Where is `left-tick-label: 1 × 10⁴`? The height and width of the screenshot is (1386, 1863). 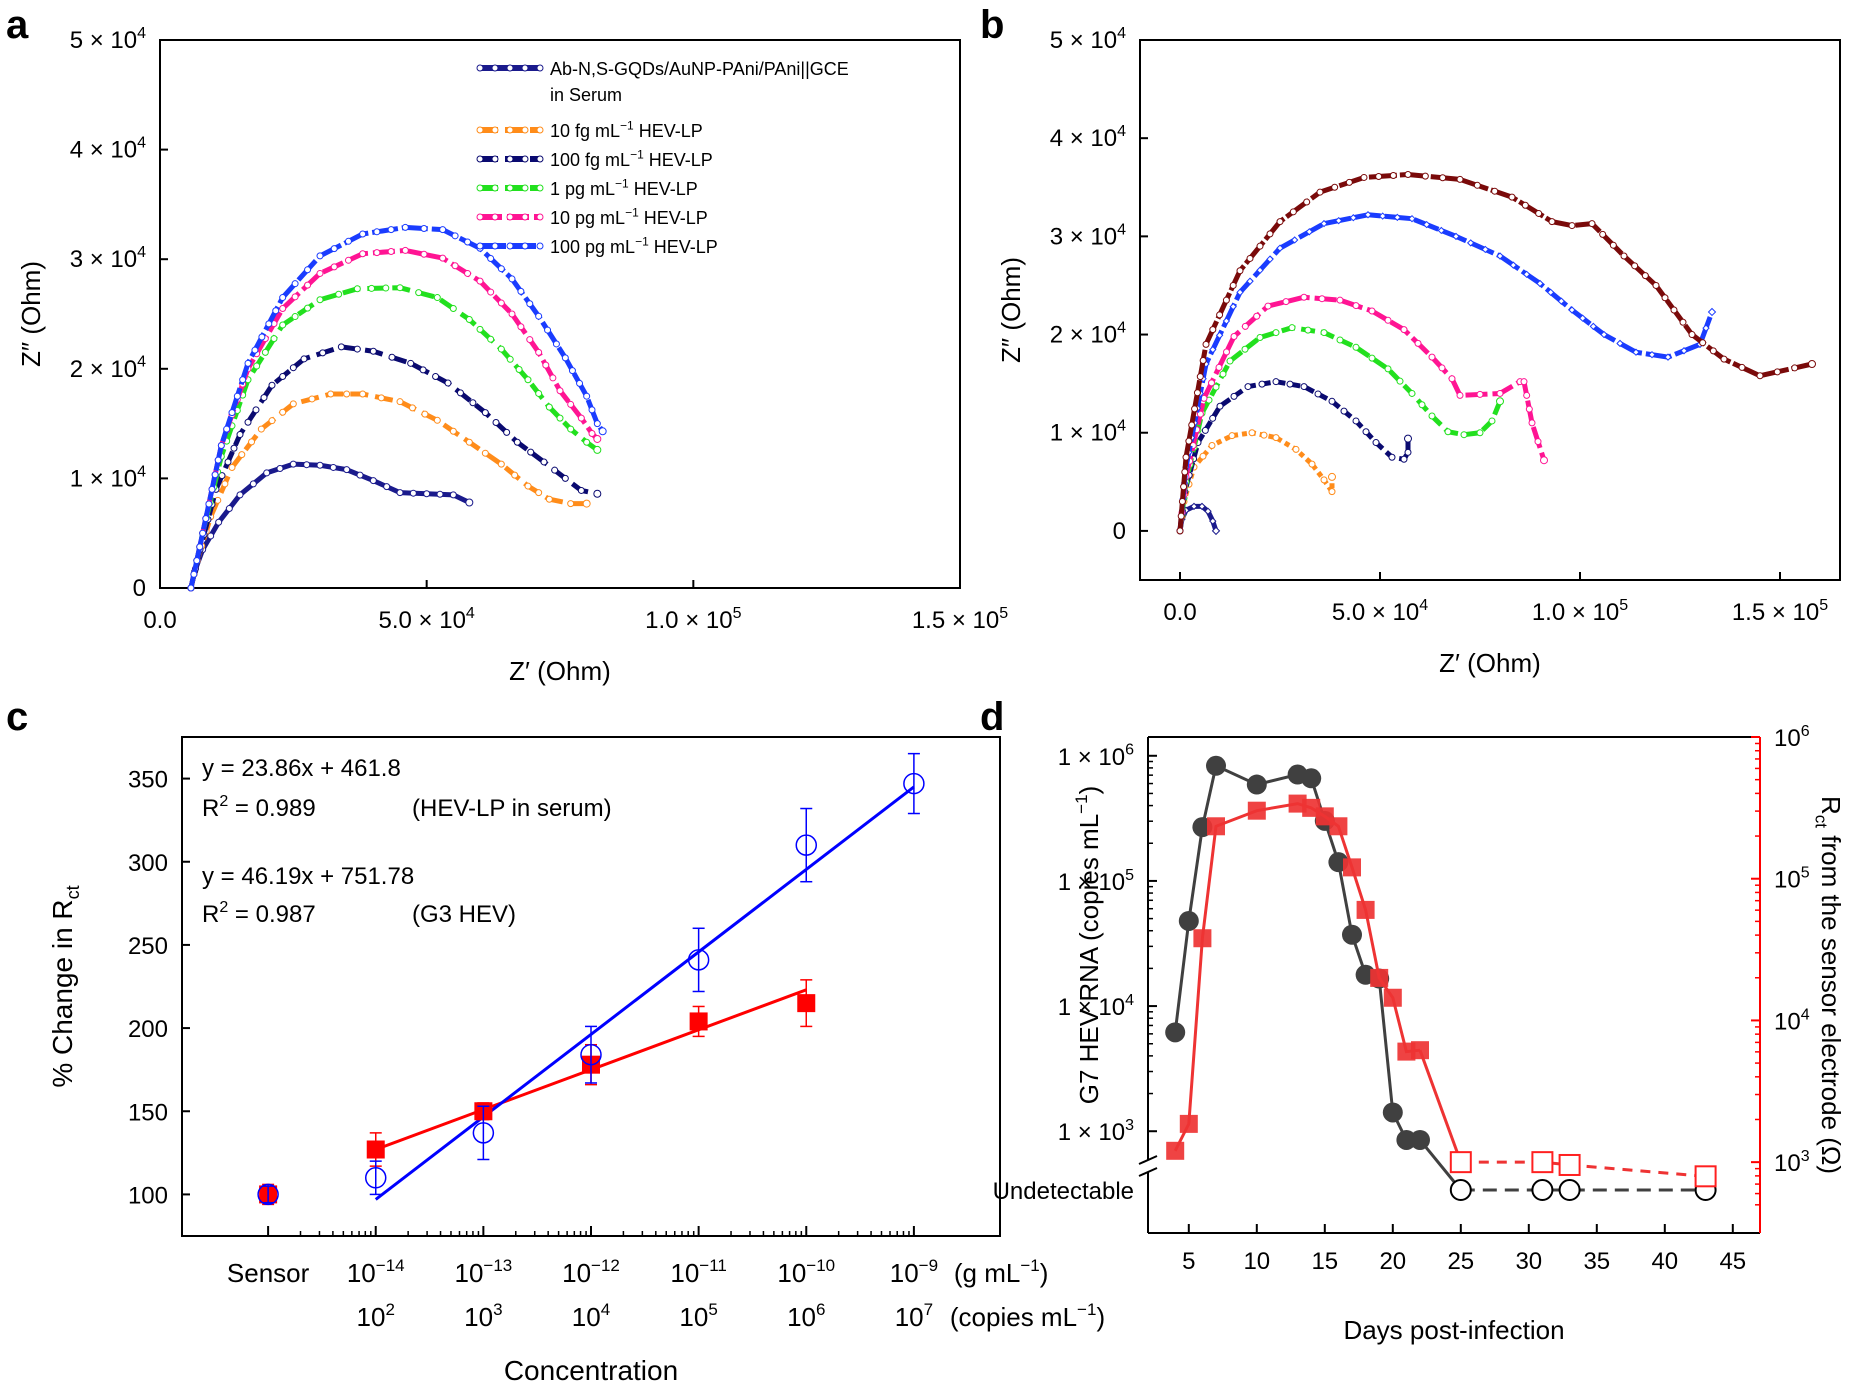 left-tick-label: 1 × 10⁴ is located at coordinates (1096, 1006).